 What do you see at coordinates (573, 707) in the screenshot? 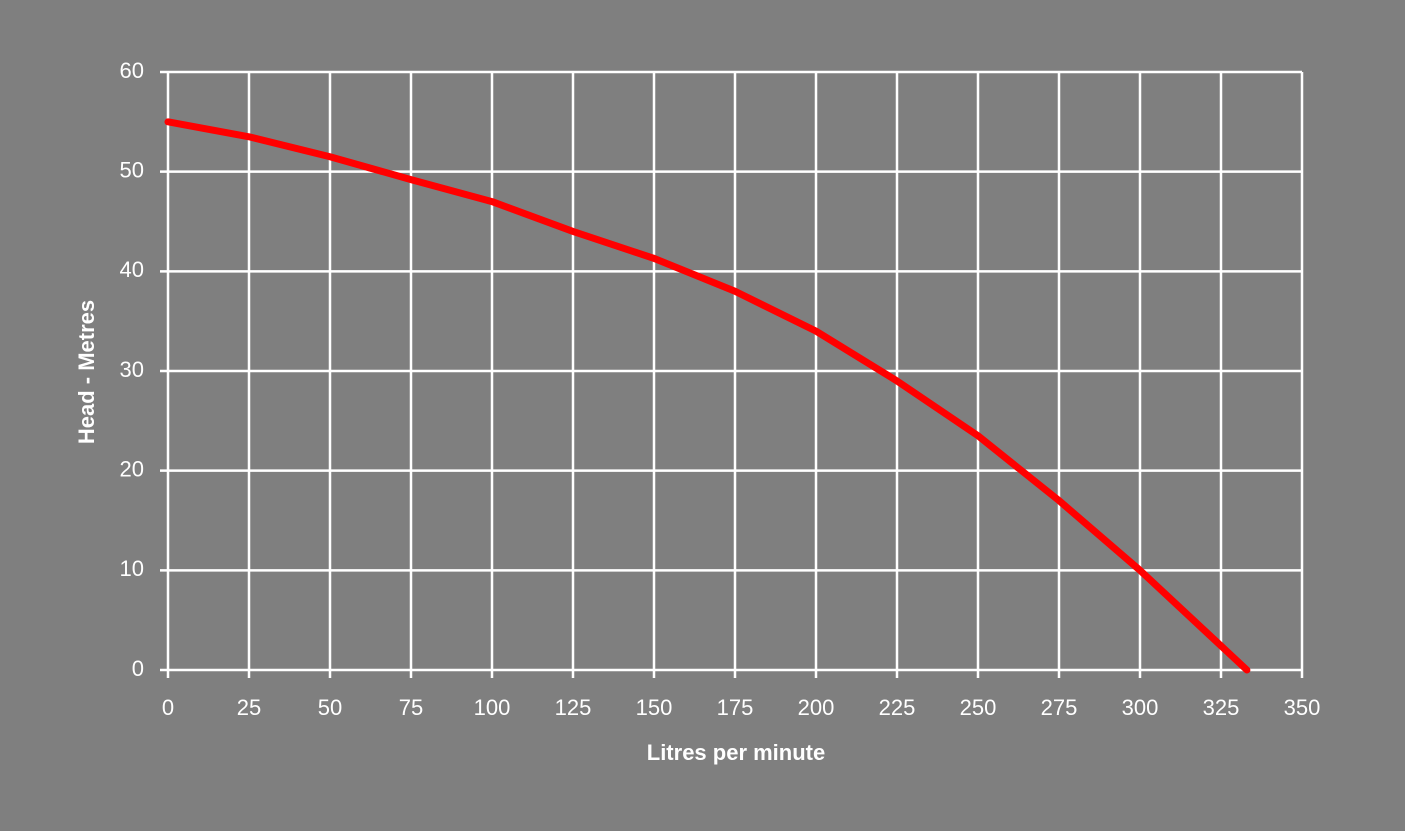
I see `x-tick-label: 125` at bounding box center [573, 707].